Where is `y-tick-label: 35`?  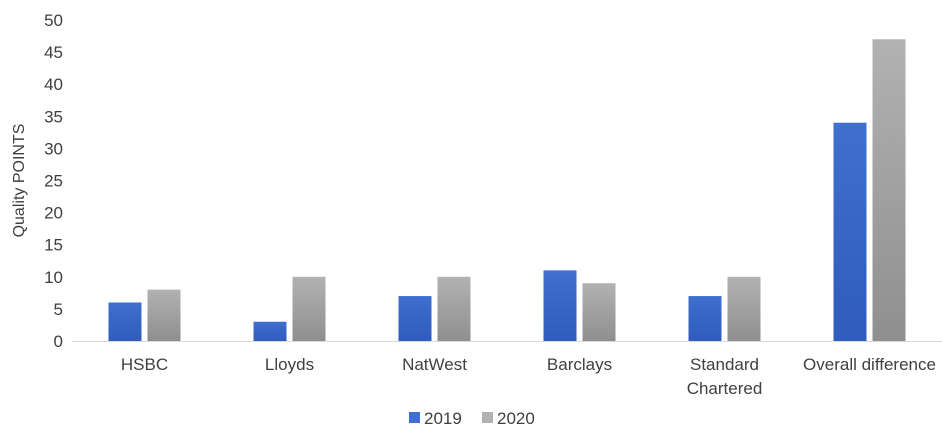 y-tick-label: 35 is located at coordinates (53, 116).